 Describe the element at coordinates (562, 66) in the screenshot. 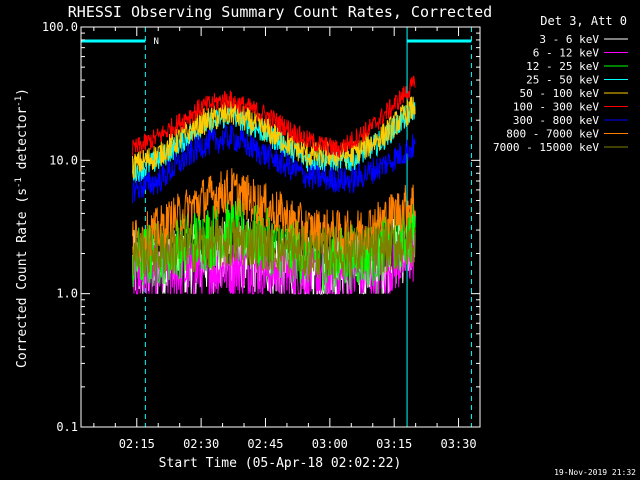

I see `legend-label: 12 - 25 keV` at that location.